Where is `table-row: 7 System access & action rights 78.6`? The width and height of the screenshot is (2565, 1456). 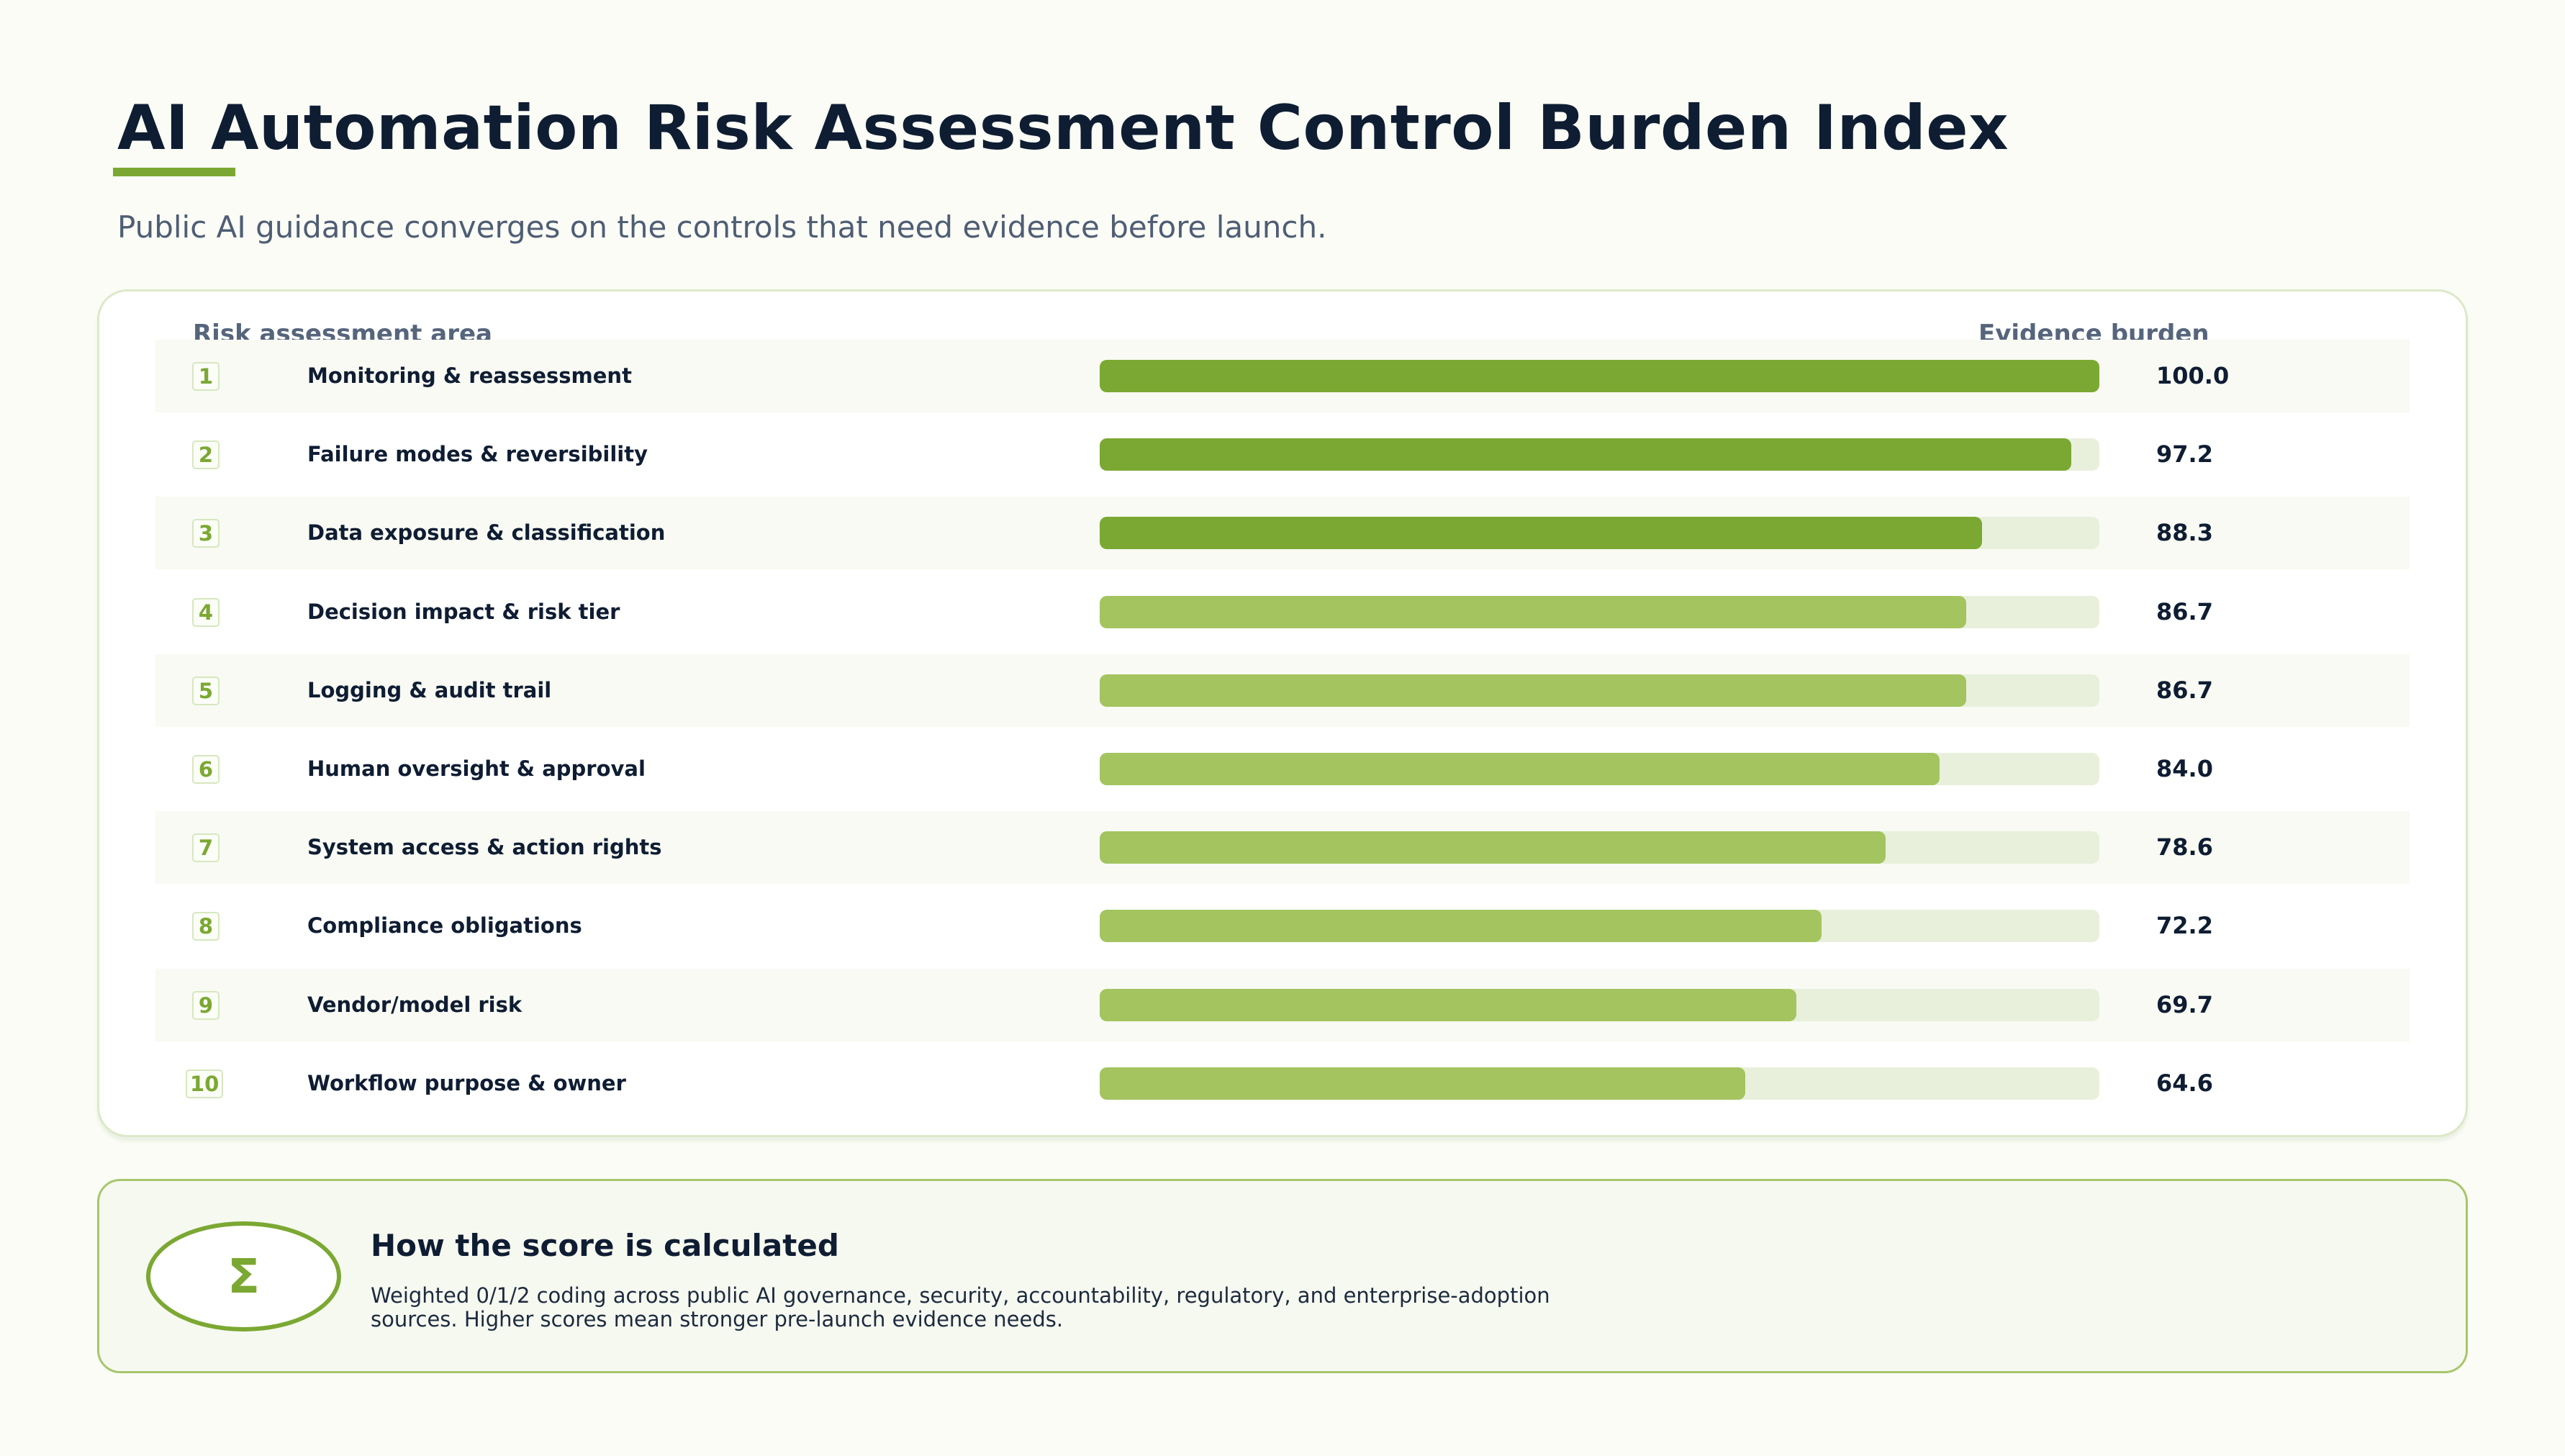 table-row: 7 System access & action rights 78.6 is located at coordinates (1283, 848).